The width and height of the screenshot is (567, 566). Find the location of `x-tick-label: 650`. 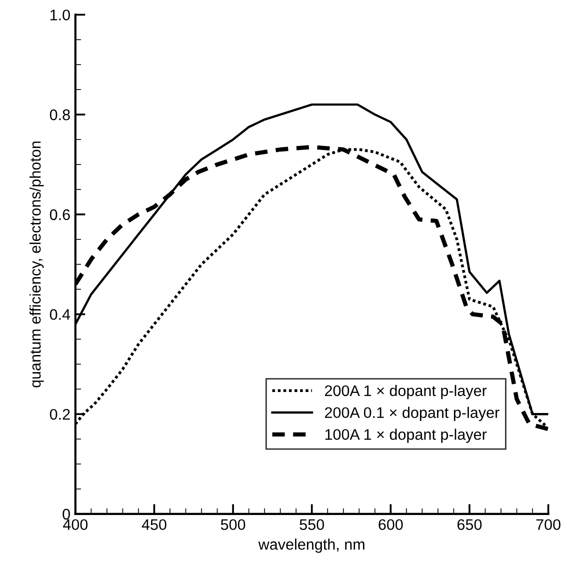

x-tick-label: 650 is located at coordinates (470, 524).